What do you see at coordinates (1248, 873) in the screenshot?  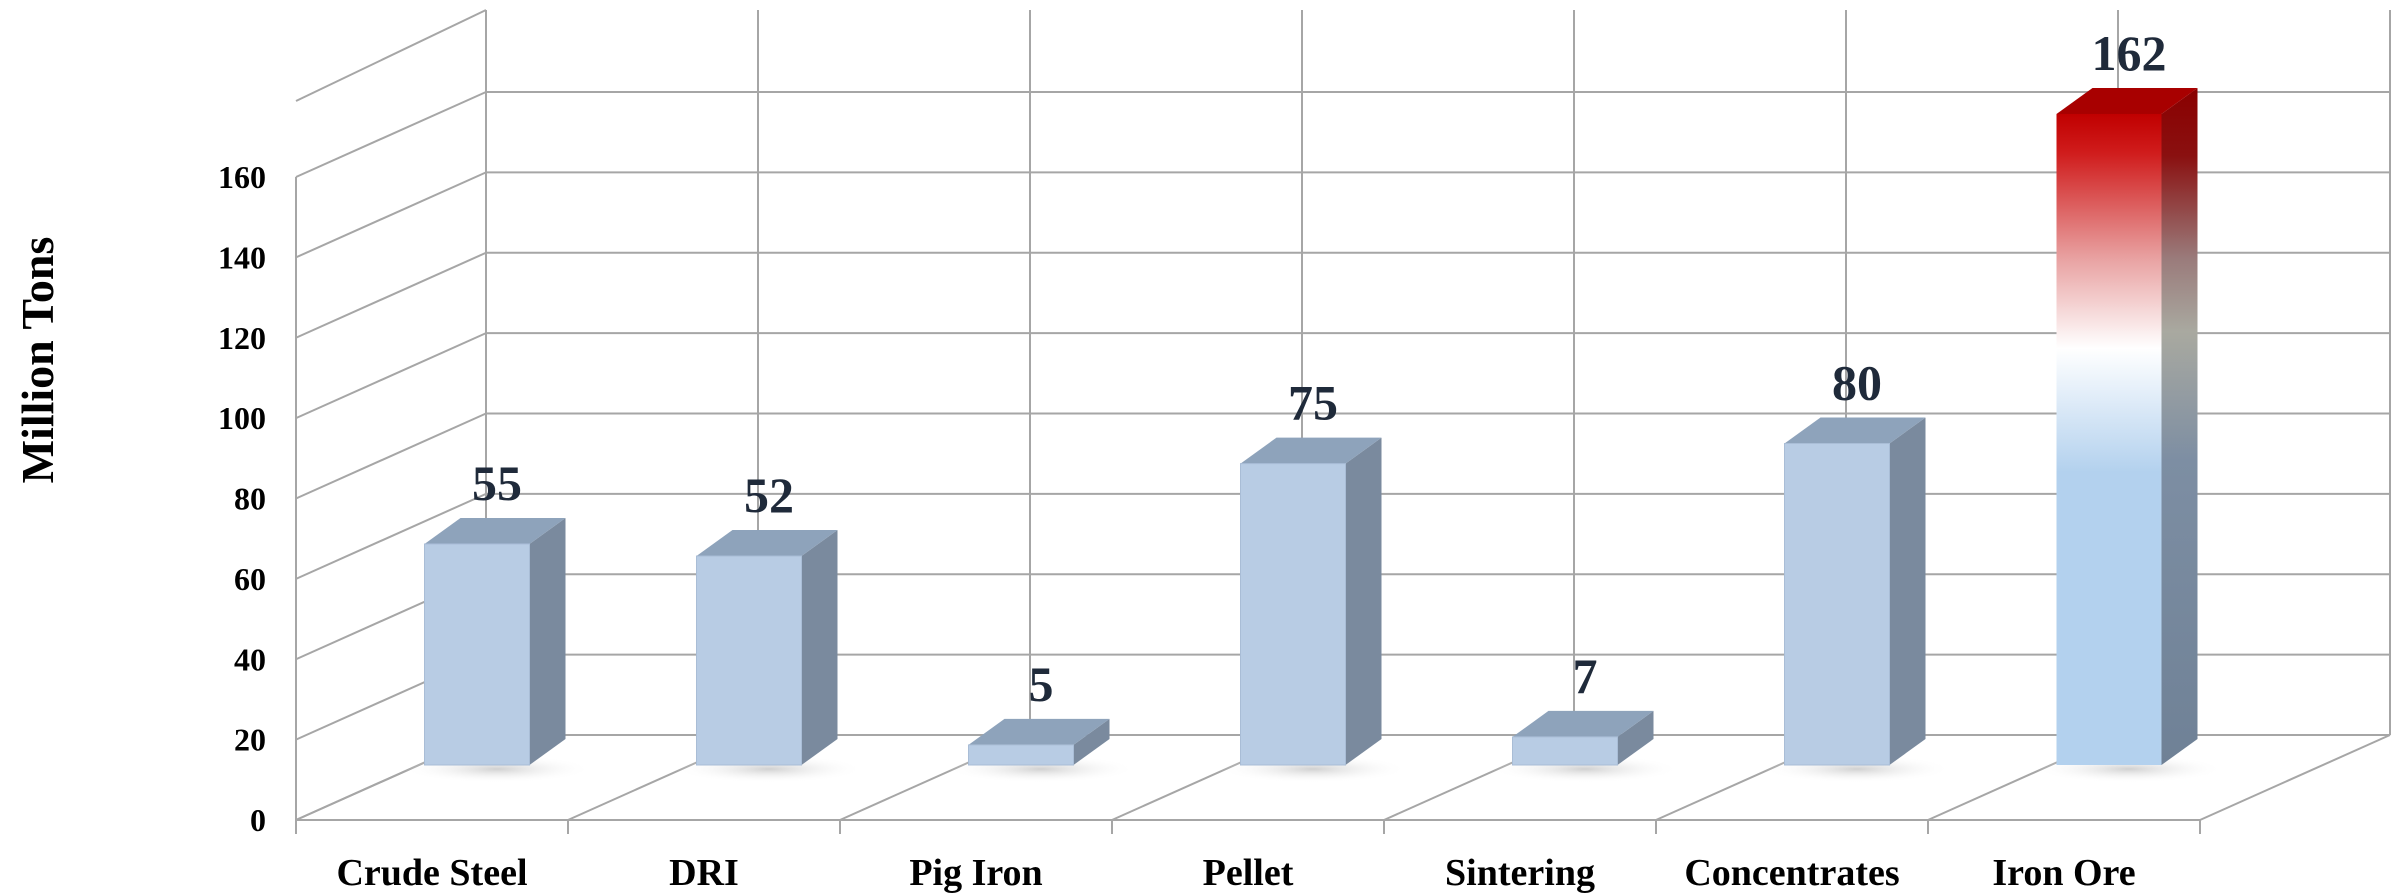 I see `x-tick-label: Pellet` at bounding box center [1248, 873].